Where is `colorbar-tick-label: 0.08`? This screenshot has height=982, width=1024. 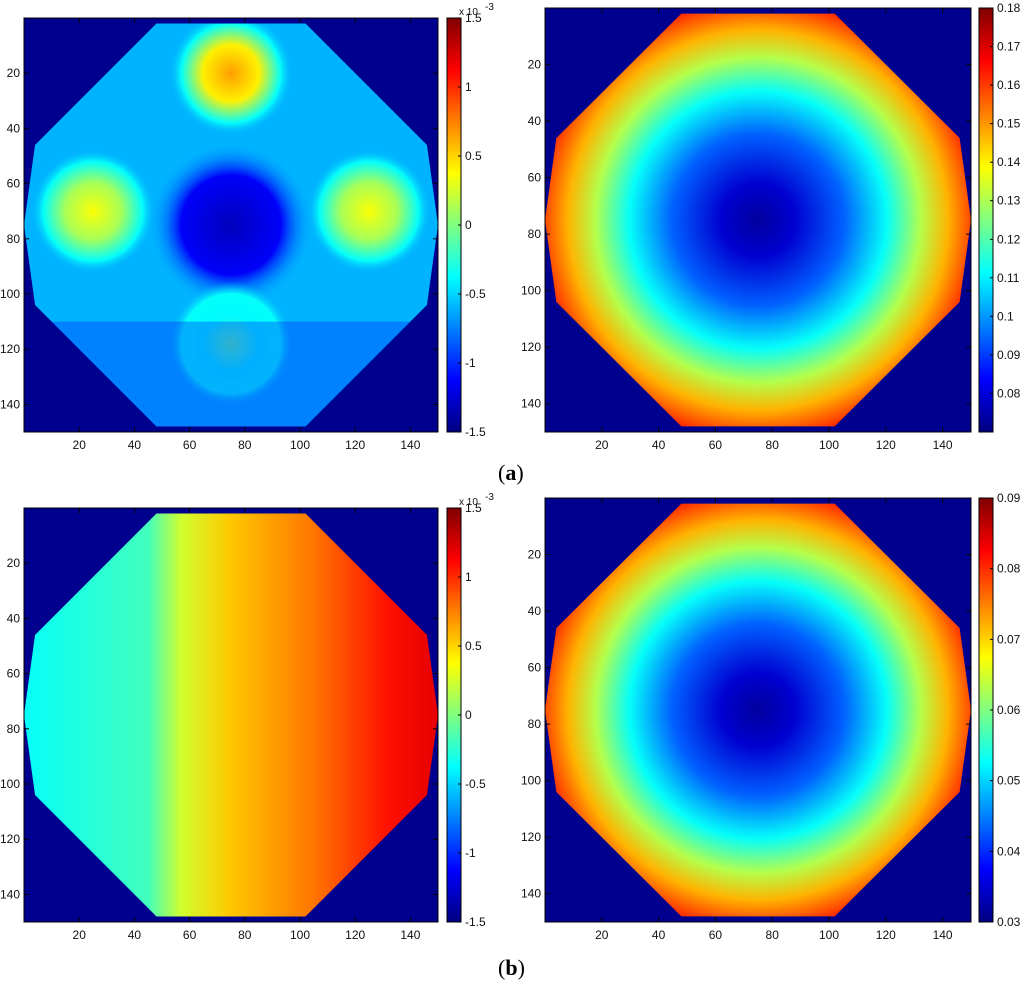
colorbar-tick-label: 0.08 is located at coordinates (1009, 569).